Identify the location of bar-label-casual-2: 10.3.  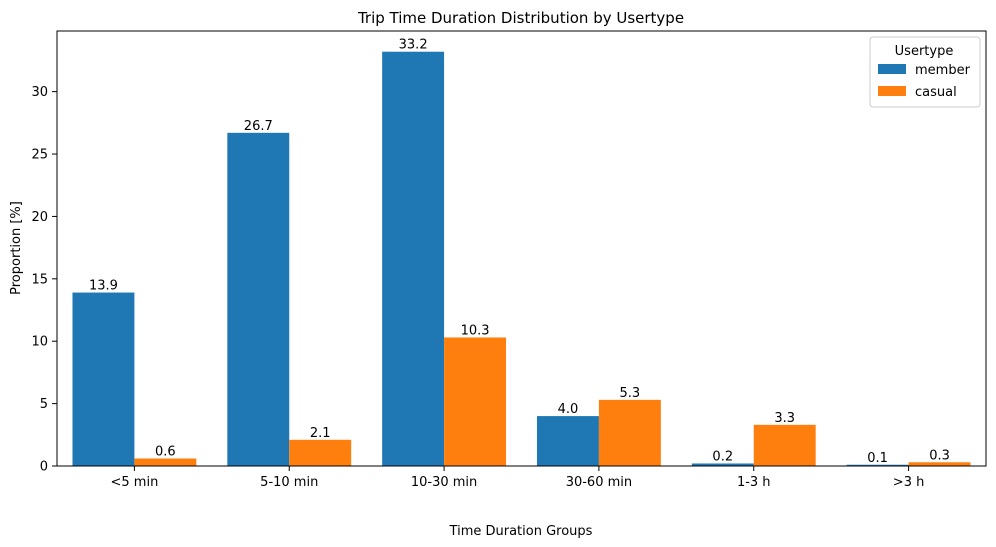
(475, 330).